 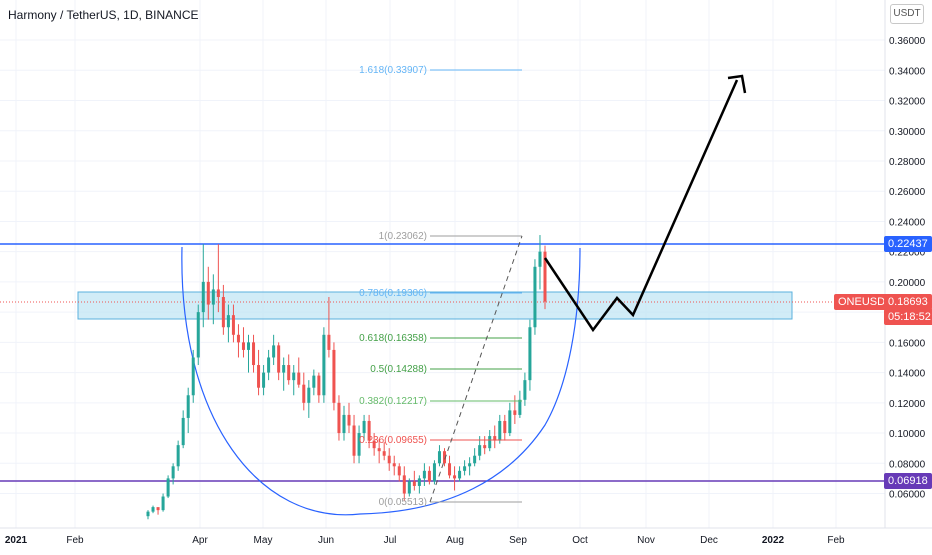 What do you see at coordinates (16, 540) in the screenshot?
I see `x-tick-label: 2021` at bounding box center [16, 540].